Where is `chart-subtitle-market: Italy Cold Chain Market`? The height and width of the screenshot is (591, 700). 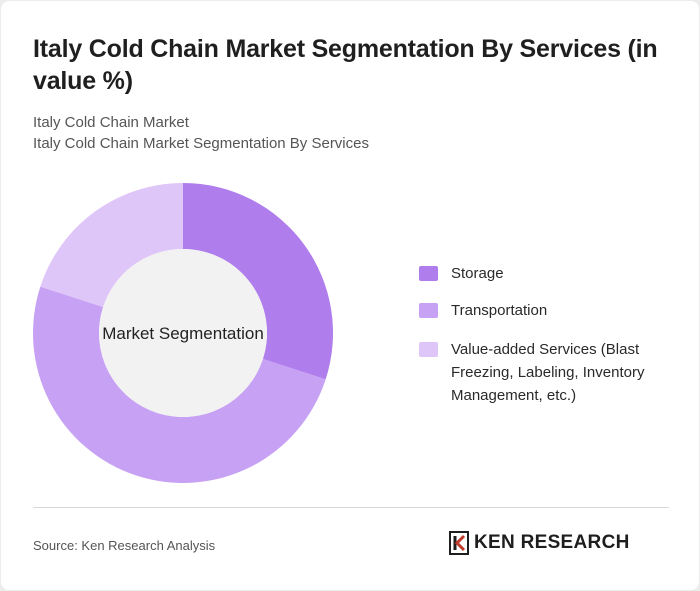 chart-subtitle-market: Italy Cold Chain Market is located at coordinates (111, 122).